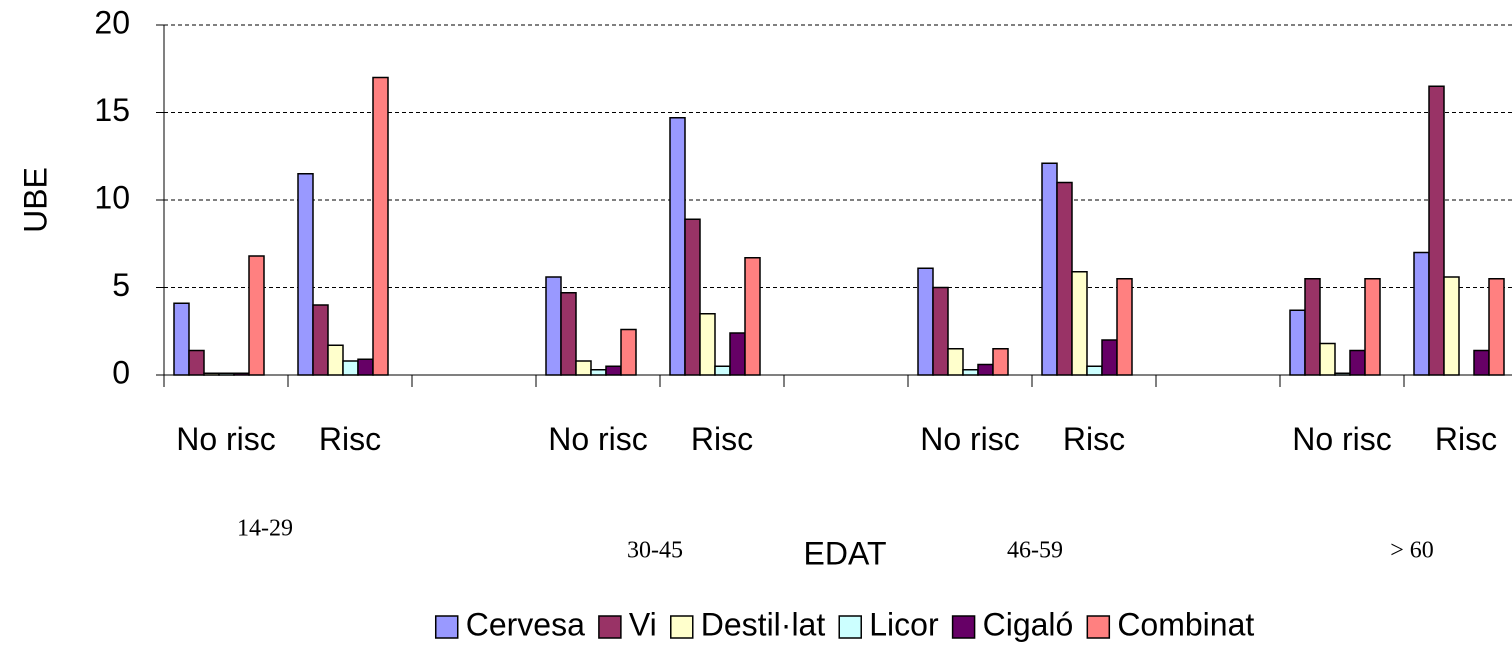 The image size is (1512, 657). I want to click on legend-label: Cigaló, so click(1028, 624).